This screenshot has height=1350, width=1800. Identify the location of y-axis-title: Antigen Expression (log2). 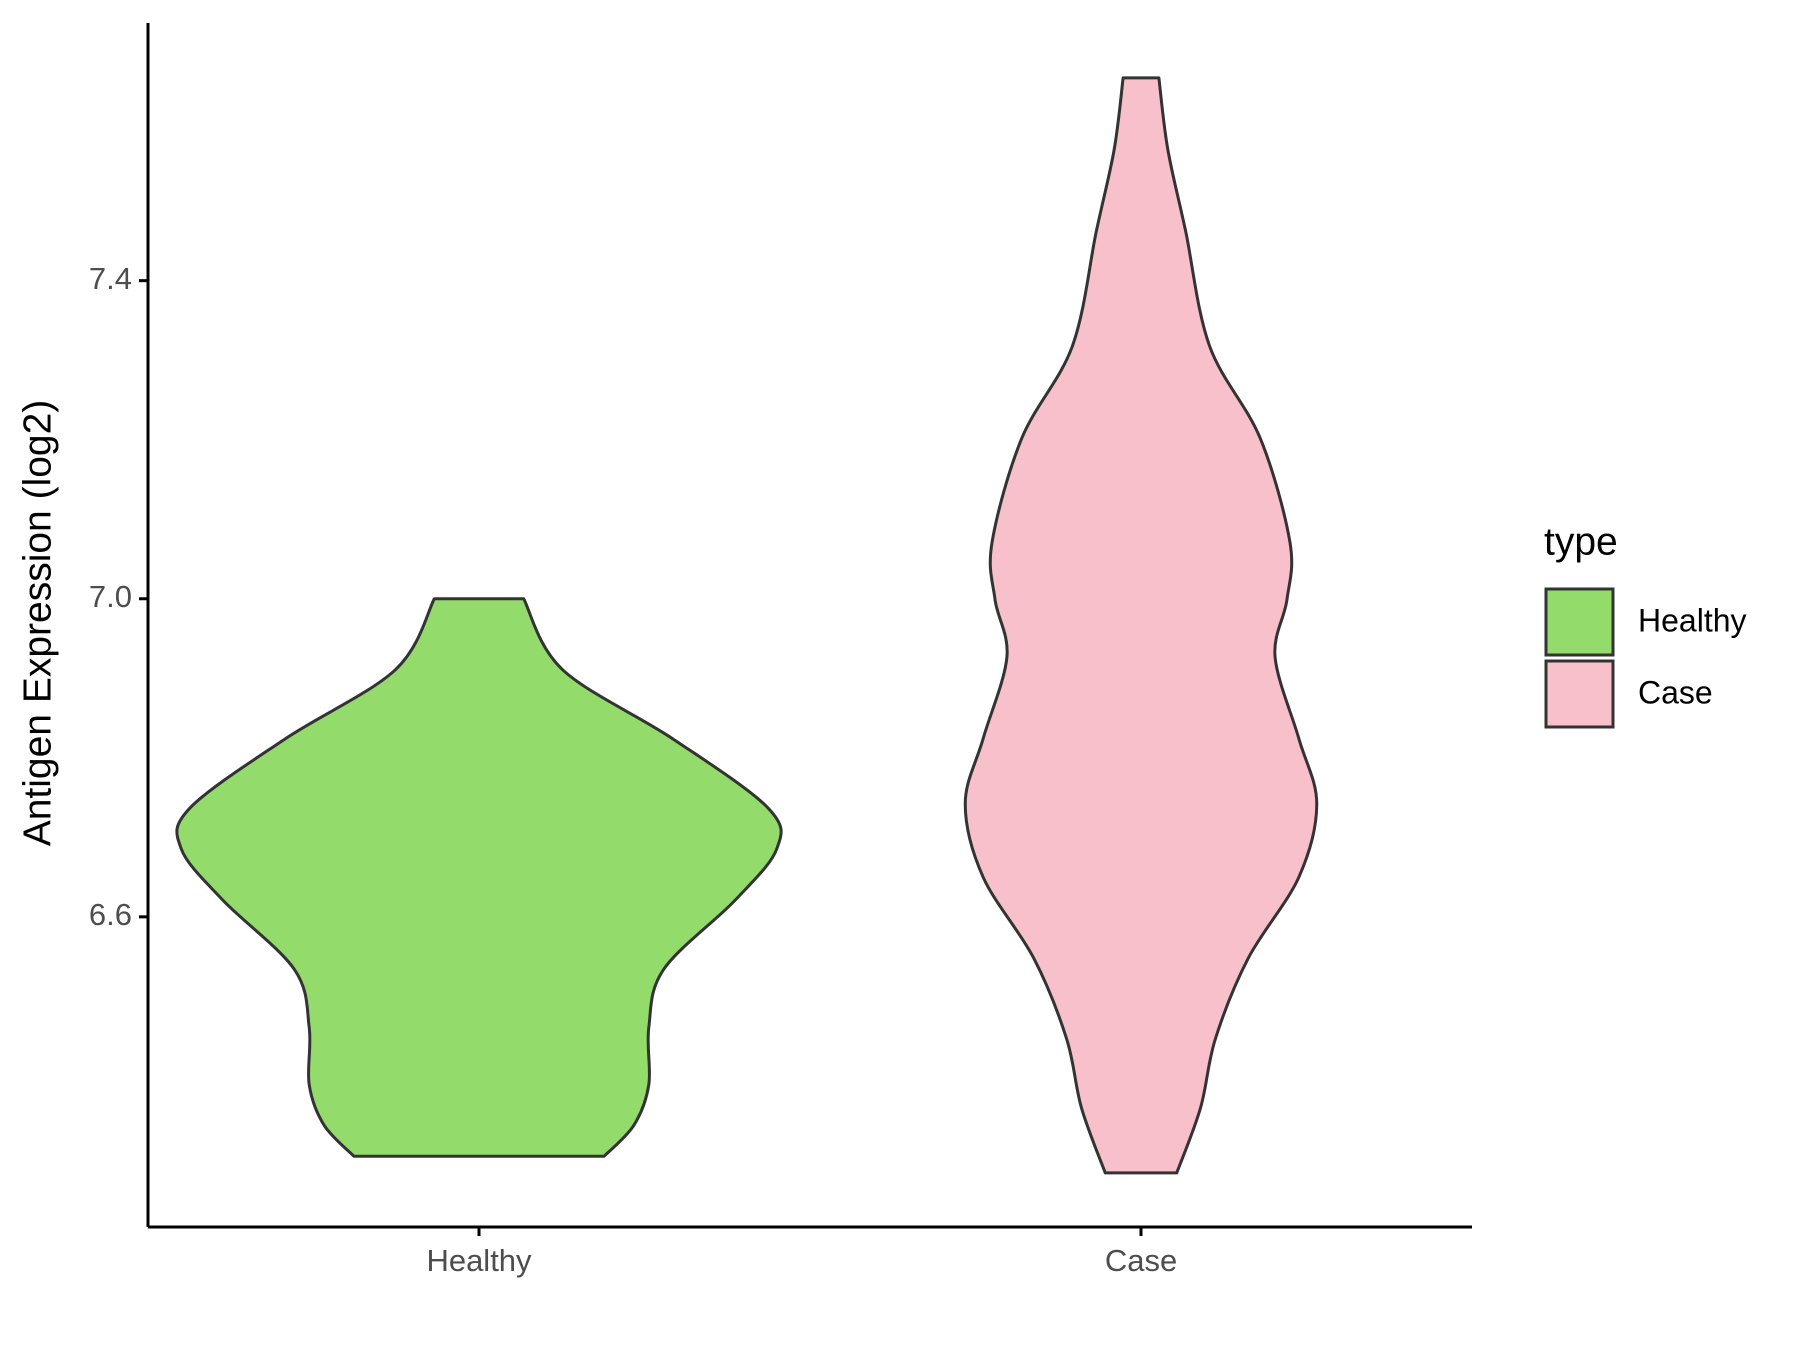
(37, 623).